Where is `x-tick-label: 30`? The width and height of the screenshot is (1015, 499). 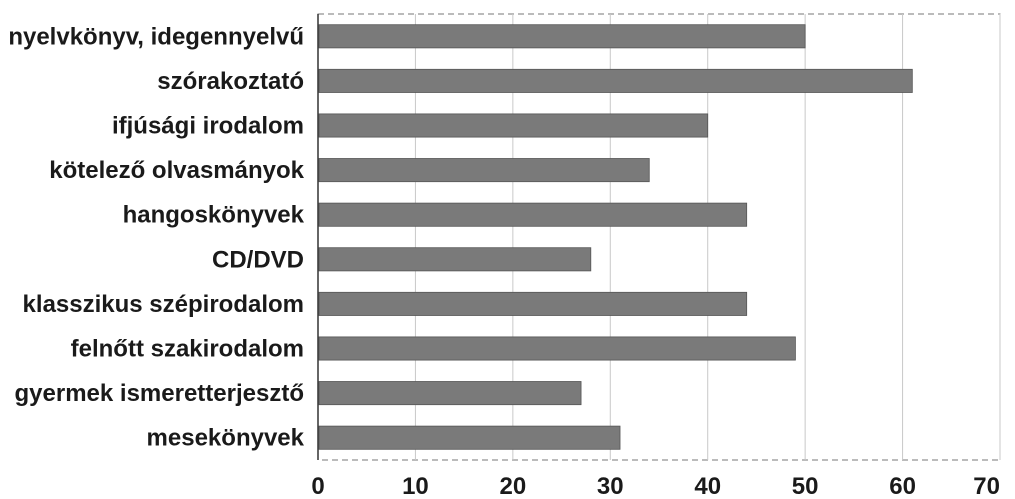 x-tick-label: 30 is located at coordinates (610, 486).